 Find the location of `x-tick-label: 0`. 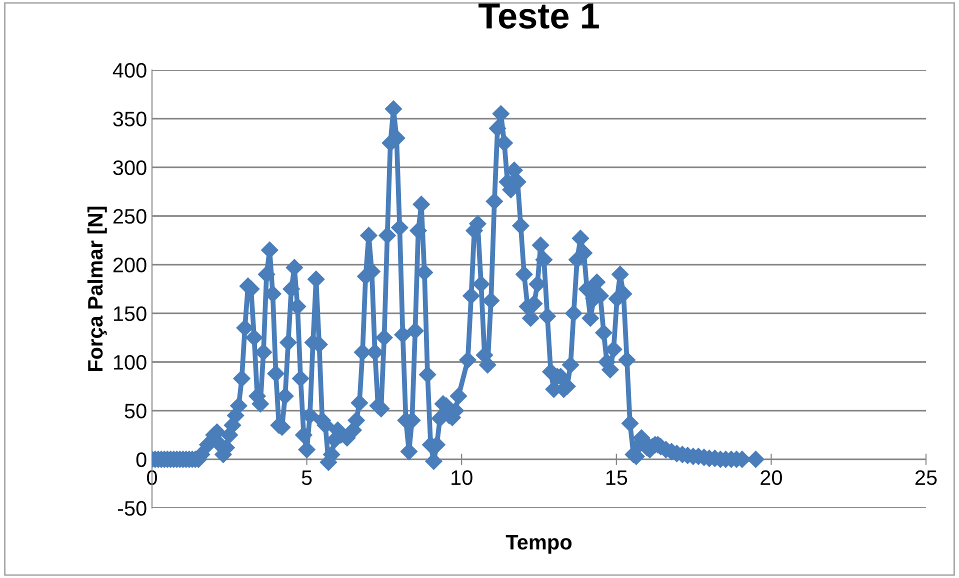

x-tick-label: 0 is located at coordinates (152, 478).